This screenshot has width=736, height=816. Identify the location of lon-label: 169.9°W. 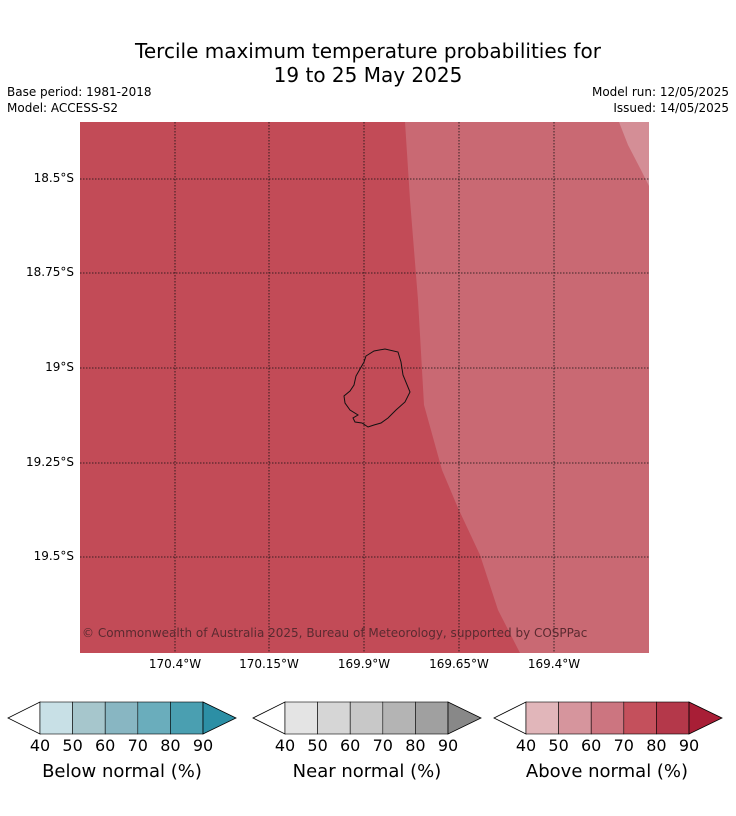
(364, 664).